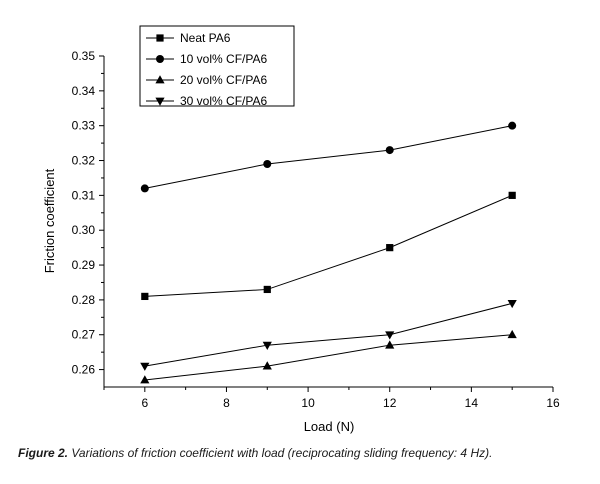  I want to click on y-tick-label: 0.28, so click(84, 300).